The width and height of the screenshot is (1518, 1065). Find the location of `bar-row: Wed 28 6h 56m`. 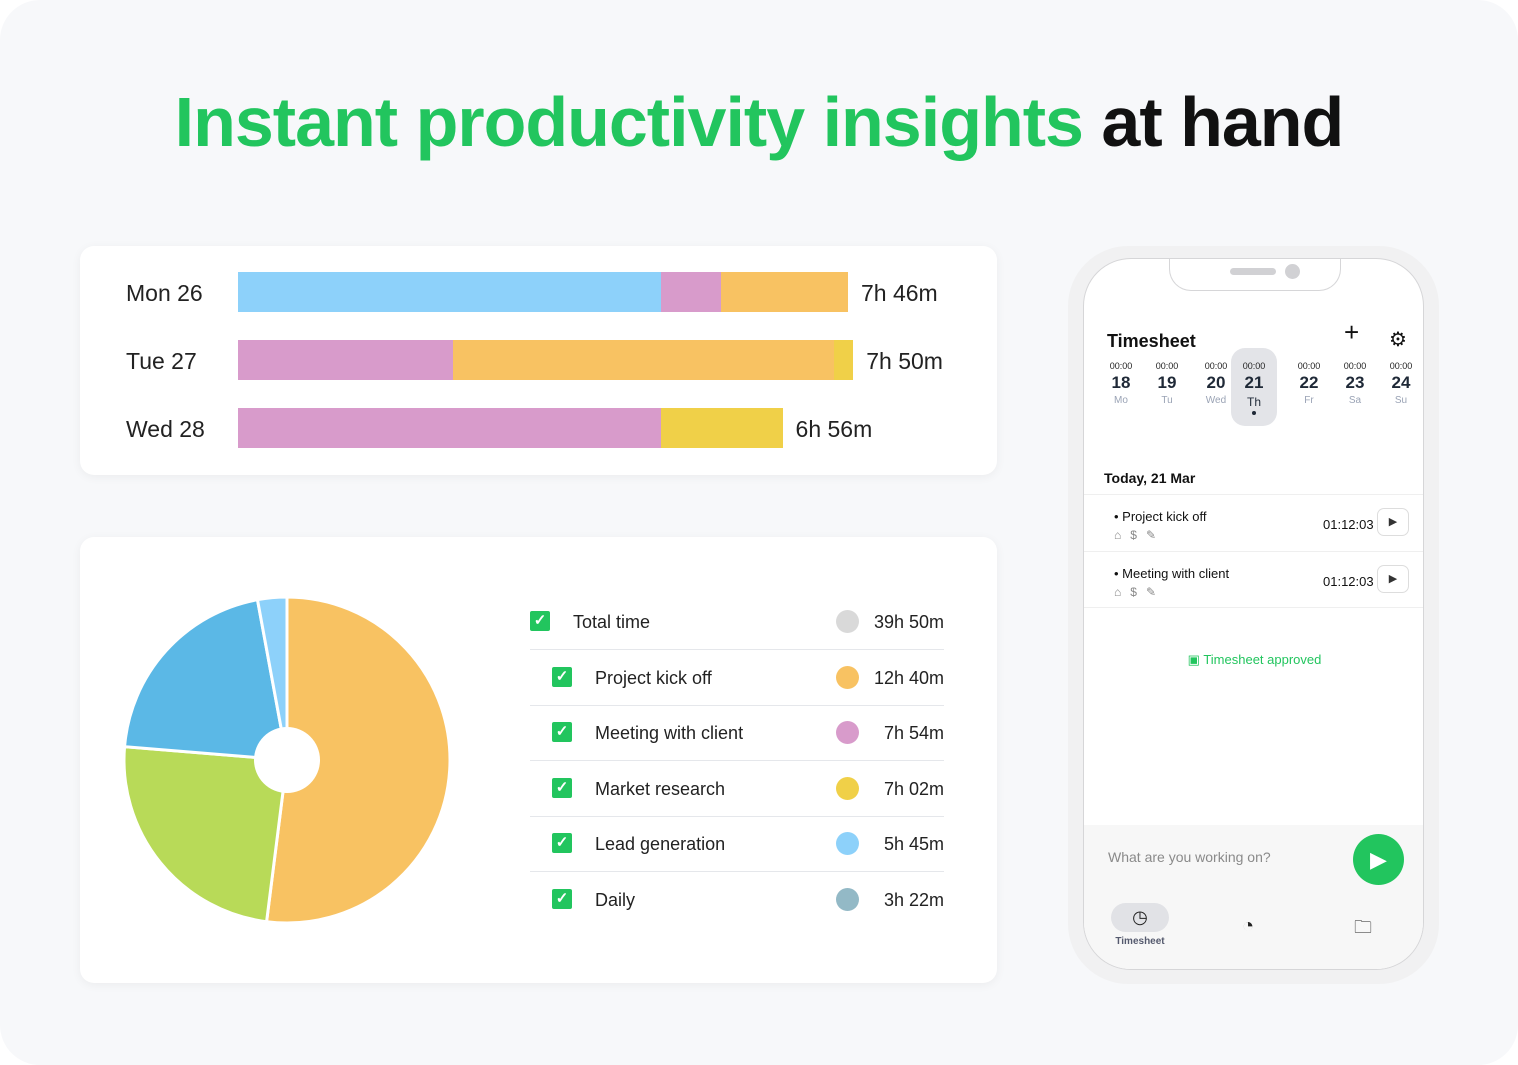

bar-row: Wed 28 6h 56m is located at coordinates (538, 428).